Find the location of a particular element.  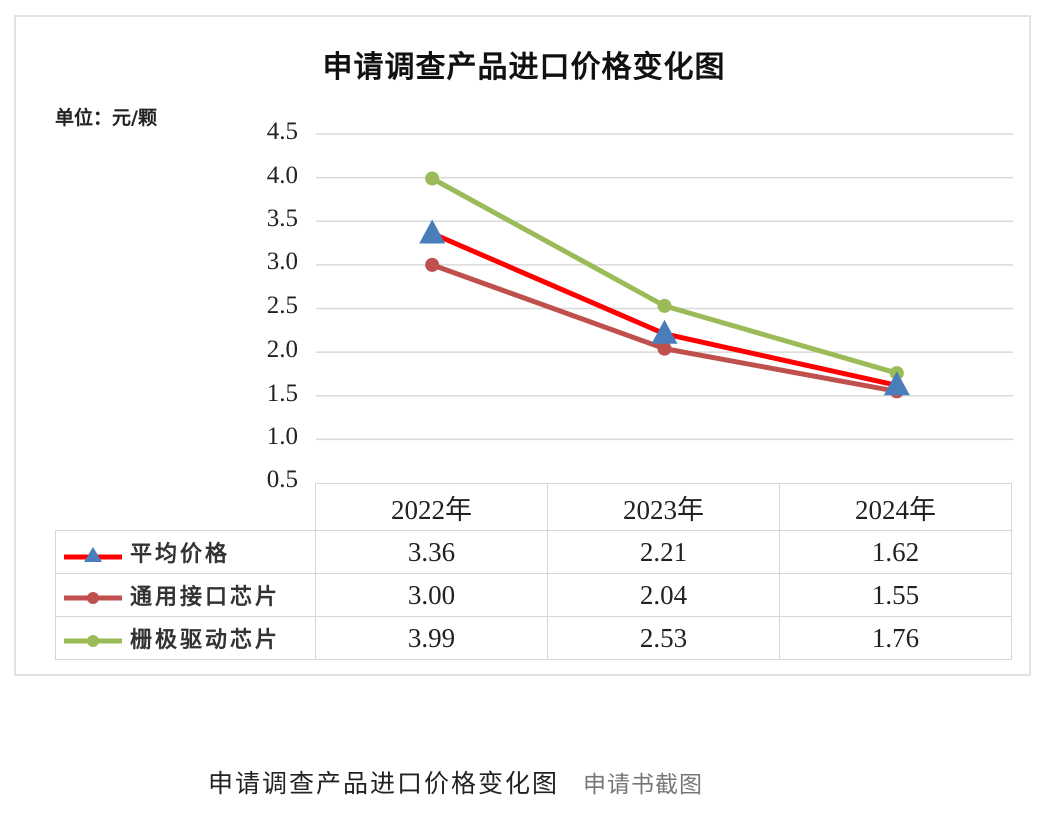

y-tick: 1.0 is located at coordinates (282, 436).